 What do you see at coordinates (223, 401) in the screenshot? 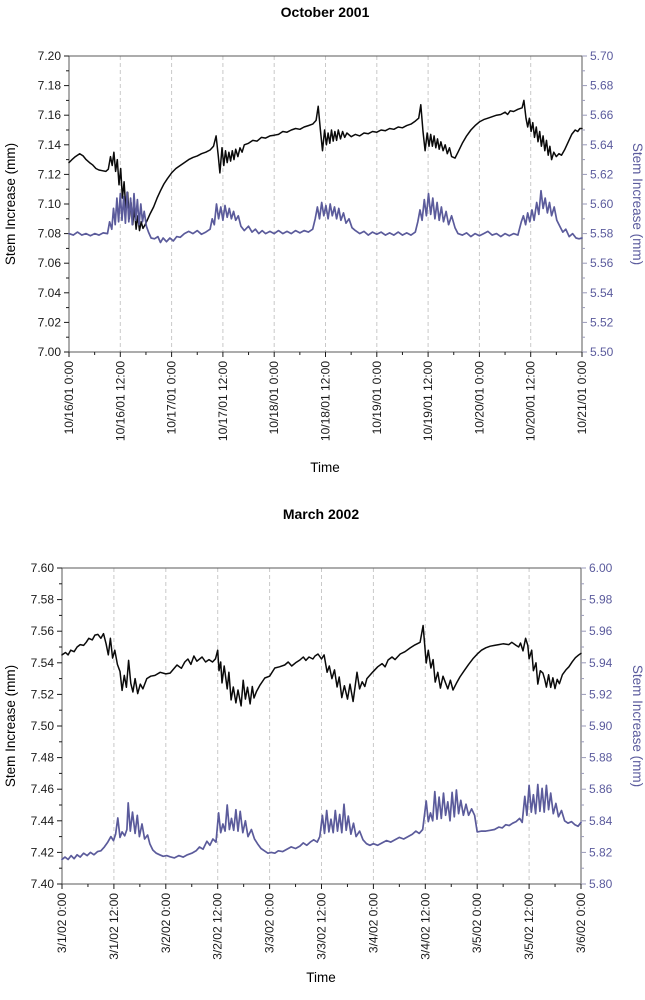
I see `x-tick-label: 10/17/01 12:00` at bounding box center [223, 401].